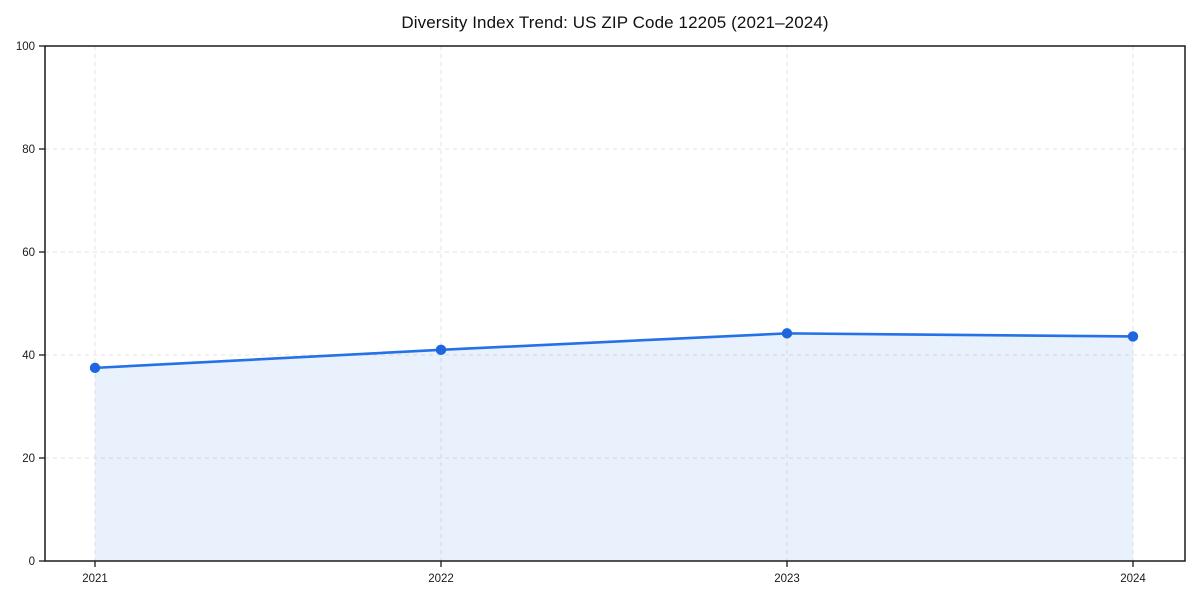 The height and width of the screenshot is (600, 1200). I want to click on y-axis-tick-label: 80, so click(28, 150).